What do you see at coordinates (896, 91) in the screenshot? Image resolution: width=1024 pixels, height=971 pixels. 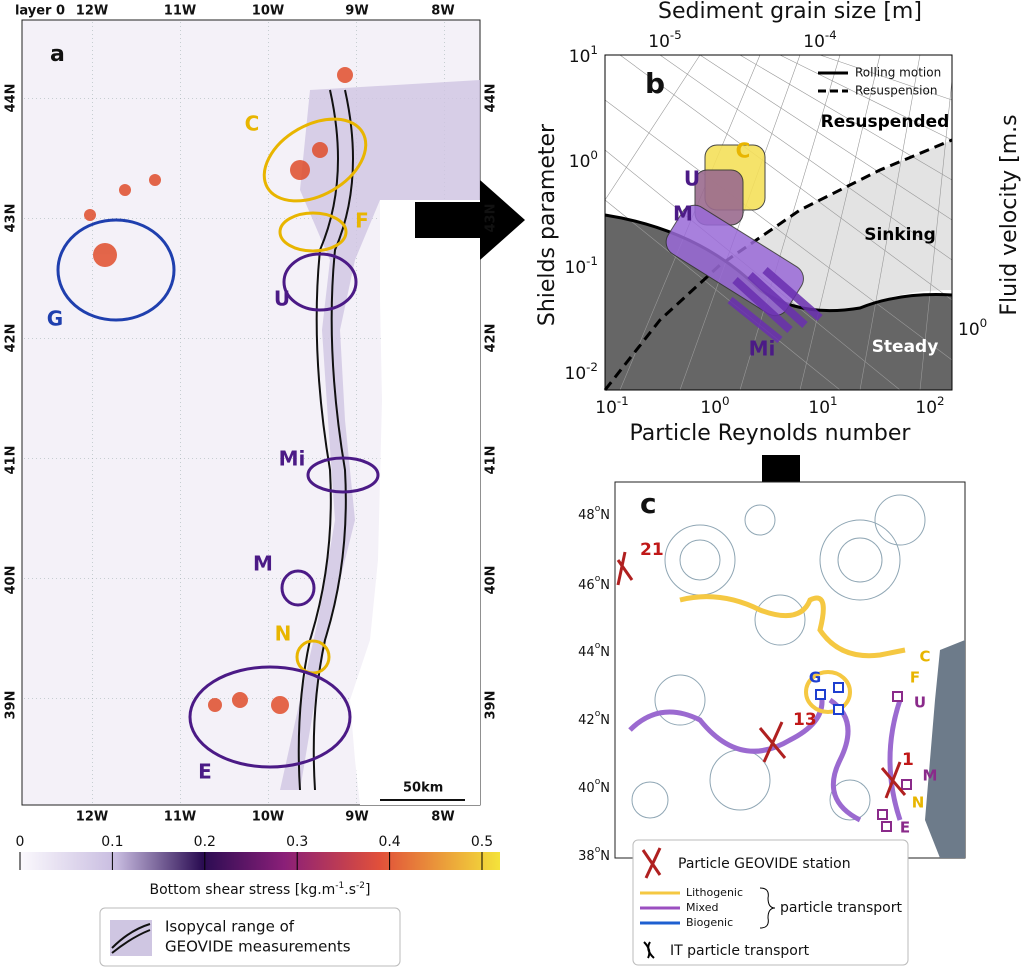 I see `legend-text: Resuspension` at bounding box center [896, 91].